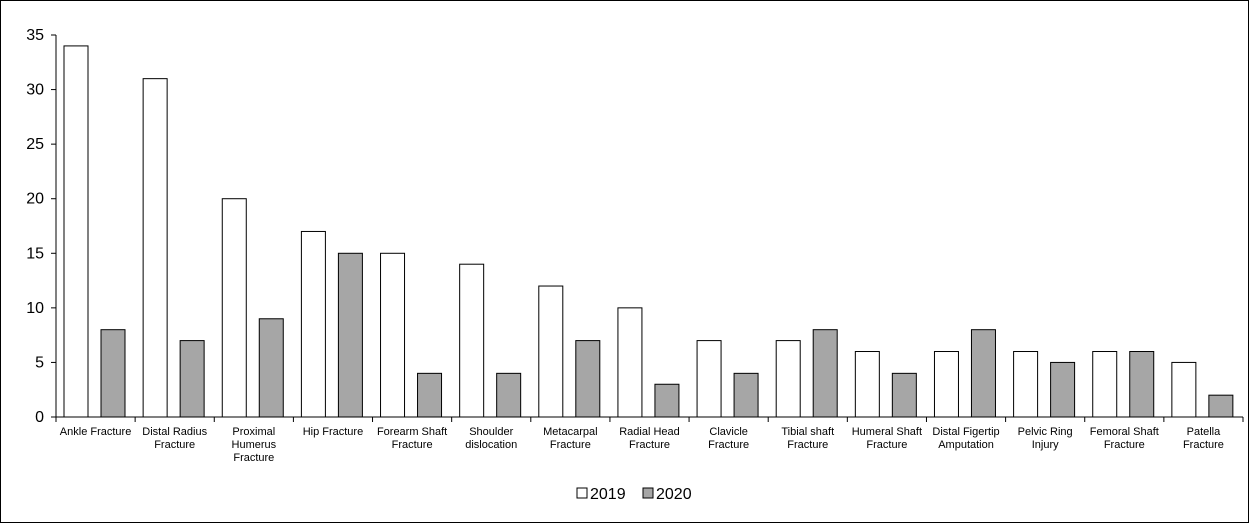 This screenshot has width=1249, height=524. I want to click on y-tick-label: 0, so click(39, 417).